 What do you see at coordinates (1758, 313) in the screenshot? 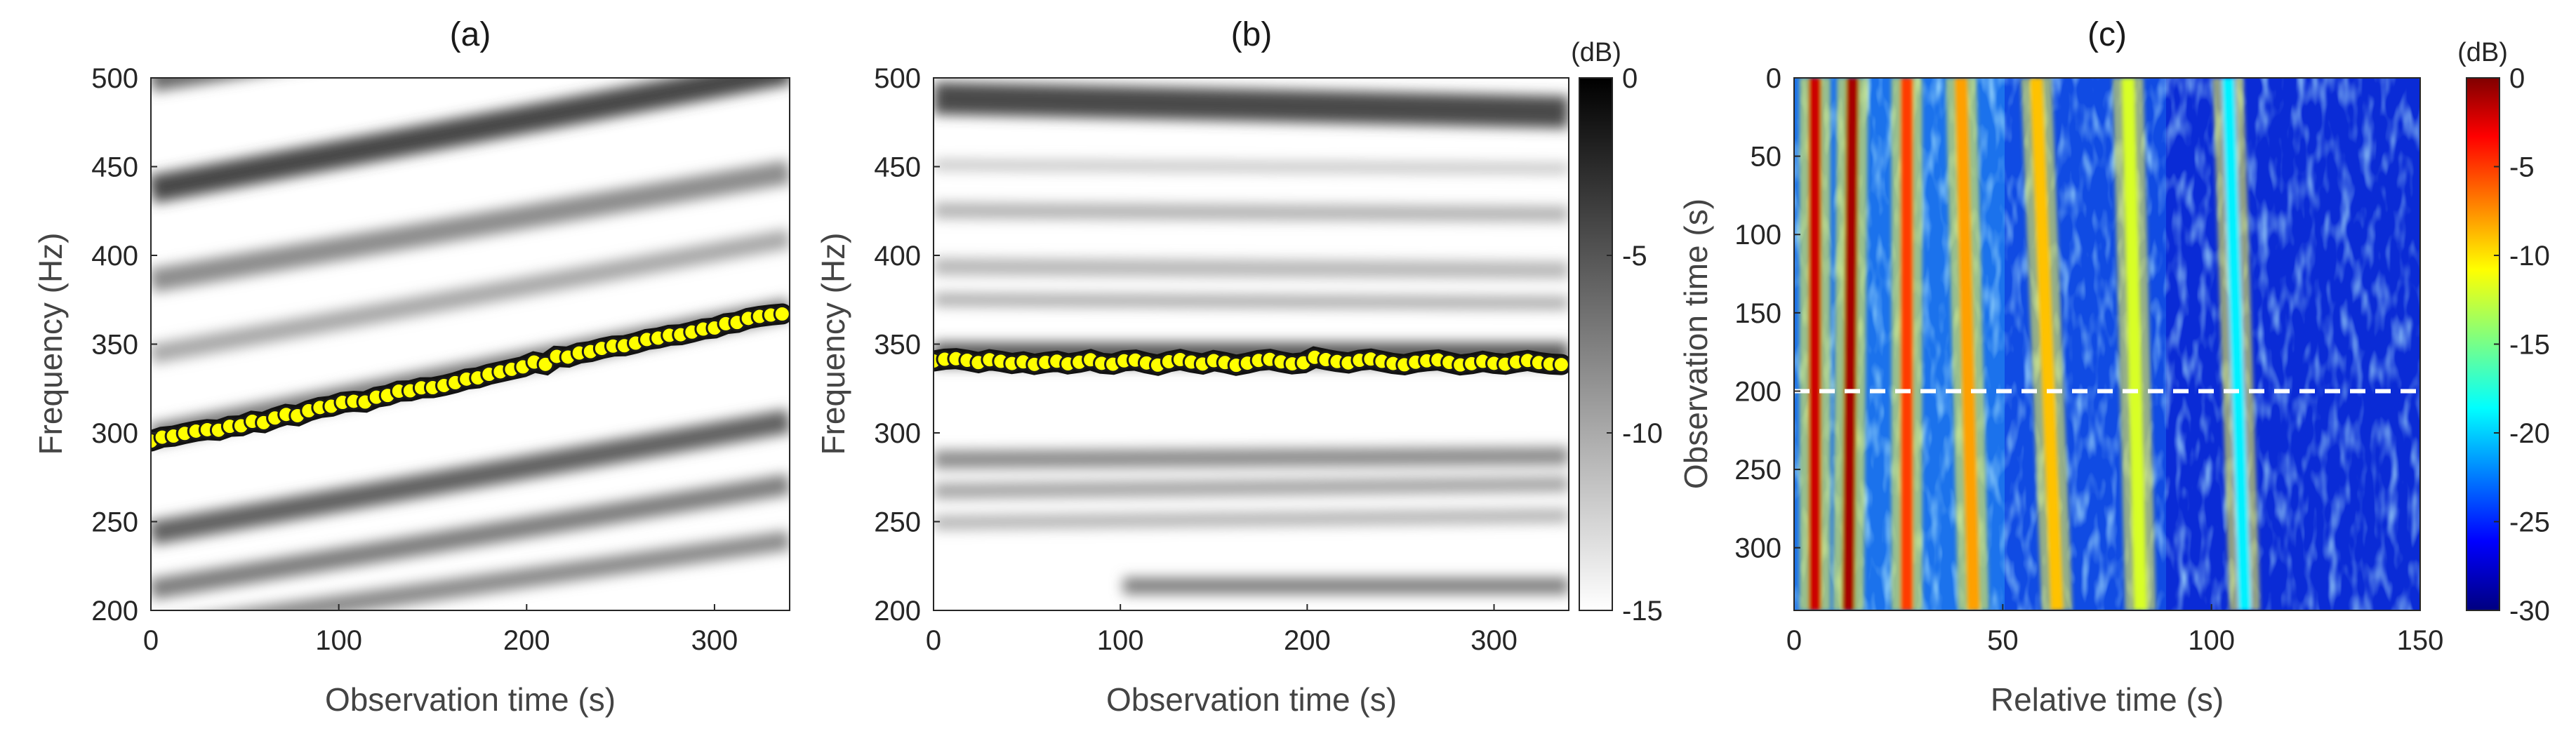
I see `y-tick-label: 150` at bounding box center [1758, 313].